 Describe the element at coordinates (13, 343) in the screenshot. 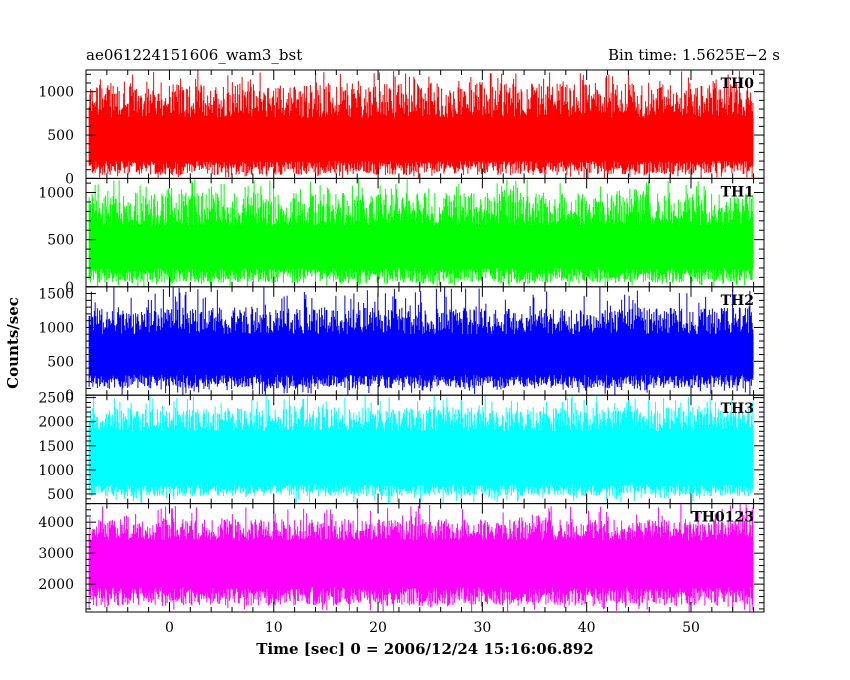

I see `y-axis-label: Counts/sec` at that location.